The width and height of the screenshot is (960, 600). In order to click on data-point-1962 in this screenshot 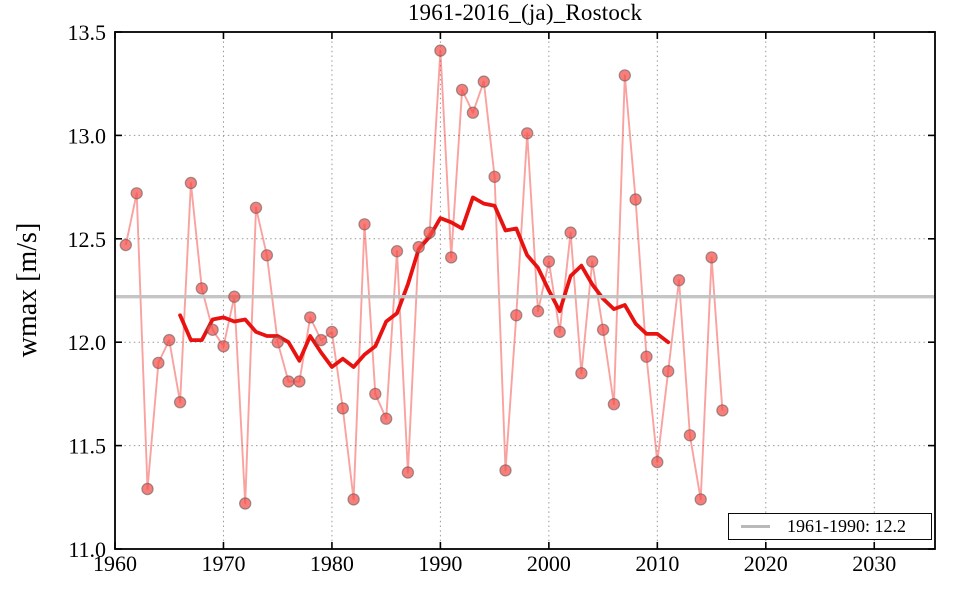, I will do `click(136, 193)`.